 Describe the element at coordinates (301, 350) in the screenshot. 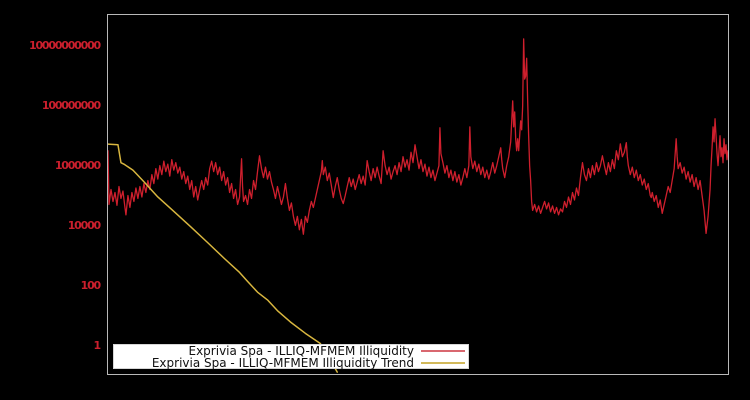

I see `legend-label-illiquidity: Exprivia Spa - ILLIQ-MFMEM Illiquidity` at that location.